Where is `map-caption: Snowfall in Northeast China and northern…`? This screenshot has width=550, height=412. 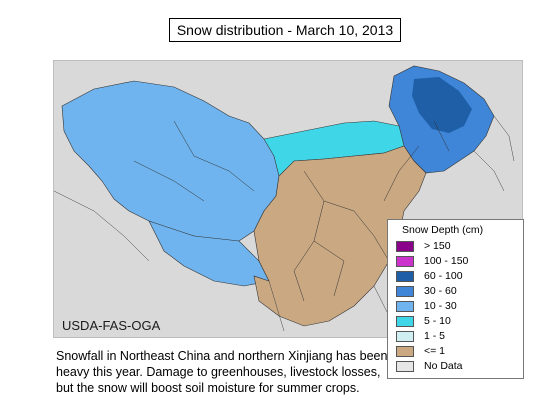 map-caption: Snowfall in Northeast China and northern… is located at coordinates (222, 372).